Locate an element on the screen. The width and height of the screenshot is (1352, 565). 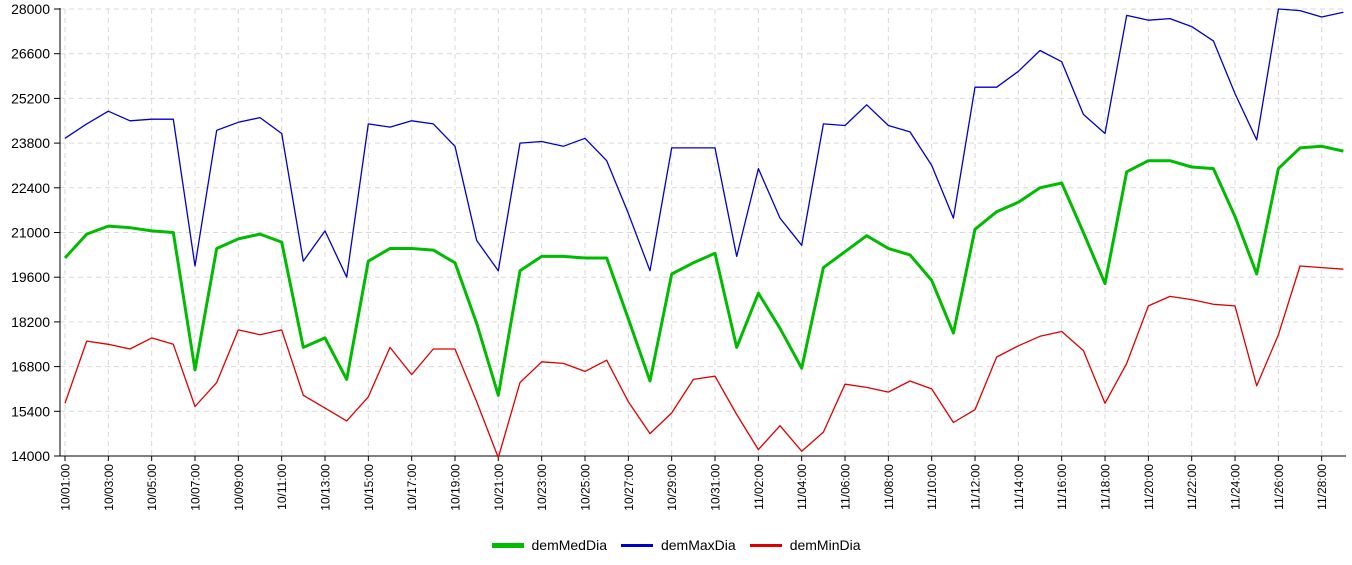
legend-item-demmaxdia: demMaxDia is located at coordinates (678, 545).